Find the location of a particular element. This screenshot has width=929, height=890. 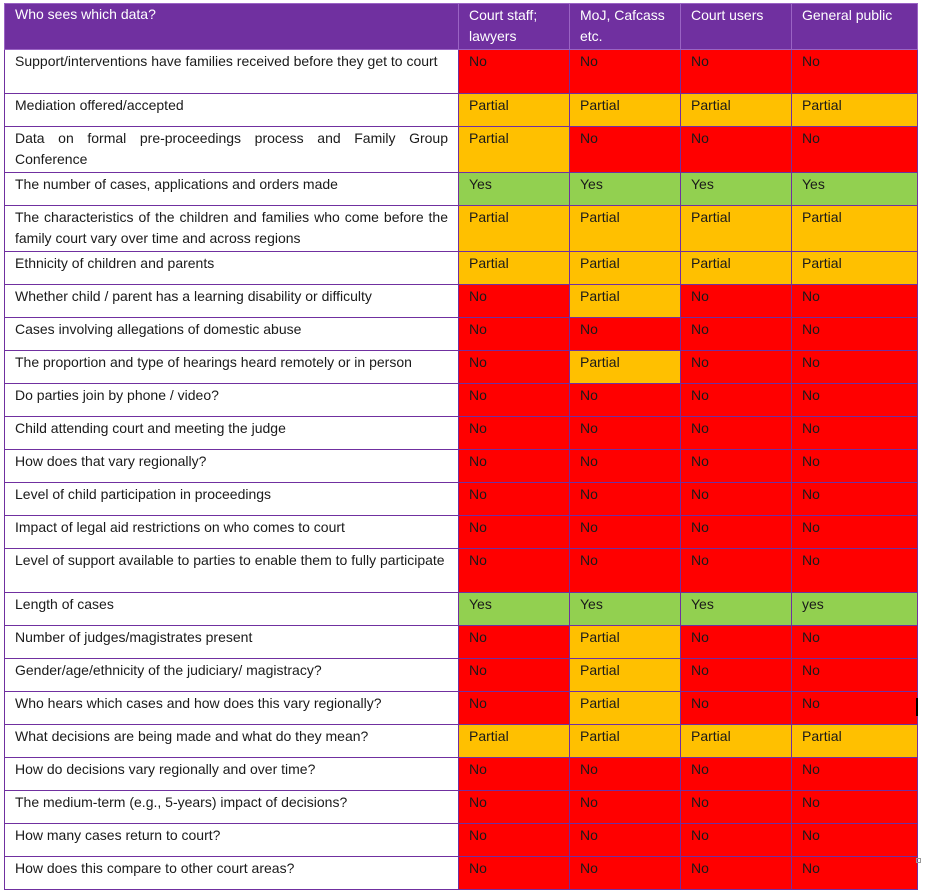

resize-handle is located at coordinates (918, 860).